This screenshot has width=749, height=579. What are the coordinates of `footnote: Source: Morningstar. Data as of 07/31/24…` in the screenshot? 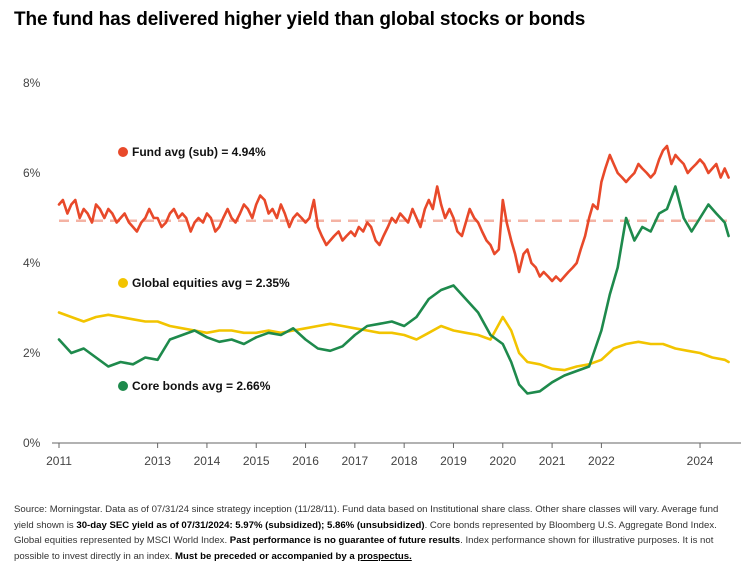 It's located at (376, 533).